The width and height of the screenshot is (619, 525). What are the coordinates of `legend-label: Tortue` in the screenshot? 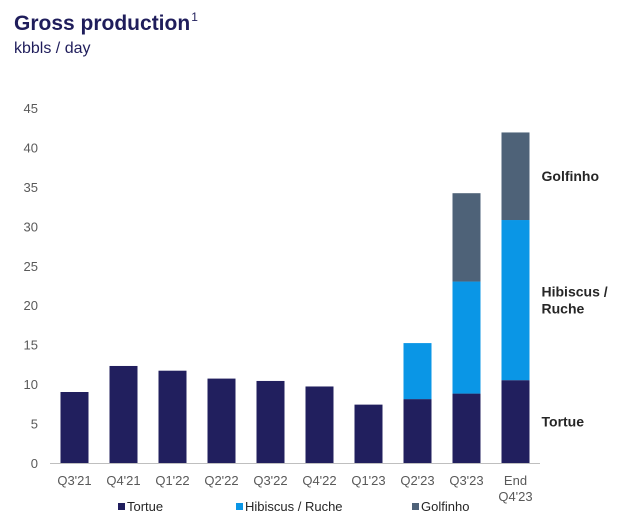 It's located at (145, 506).